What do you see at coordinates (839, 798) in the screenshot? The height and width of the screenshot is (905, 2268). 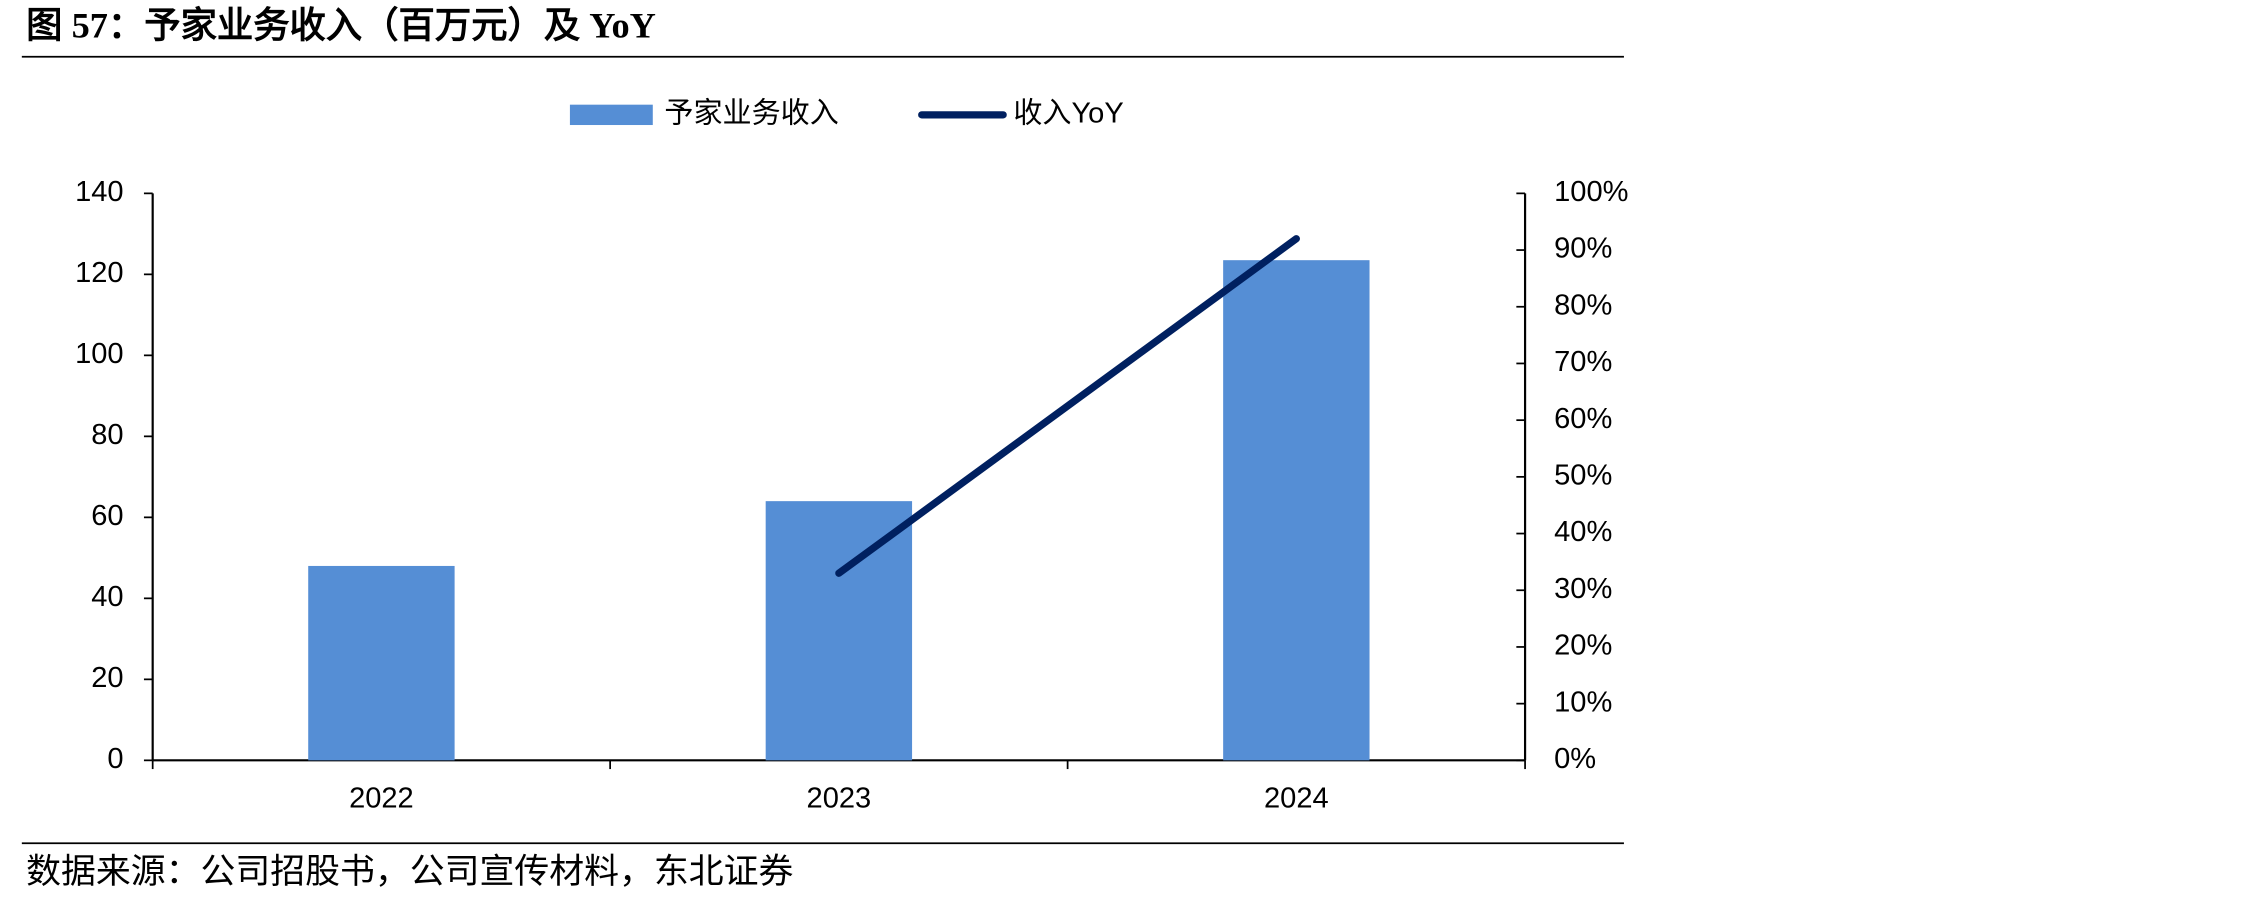 I see `x-tick-label: 2023` at bounding box center [839, 798].